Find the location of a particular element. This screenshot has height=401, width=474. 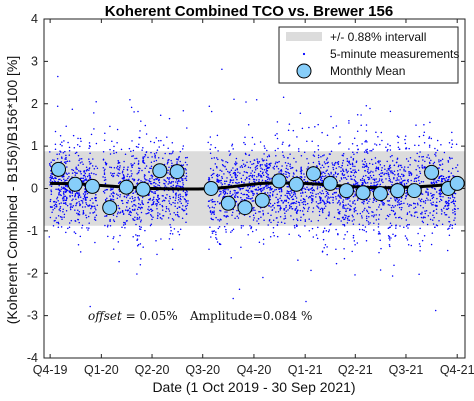

monthly-mean-marker is located at coordinates (245, 208).